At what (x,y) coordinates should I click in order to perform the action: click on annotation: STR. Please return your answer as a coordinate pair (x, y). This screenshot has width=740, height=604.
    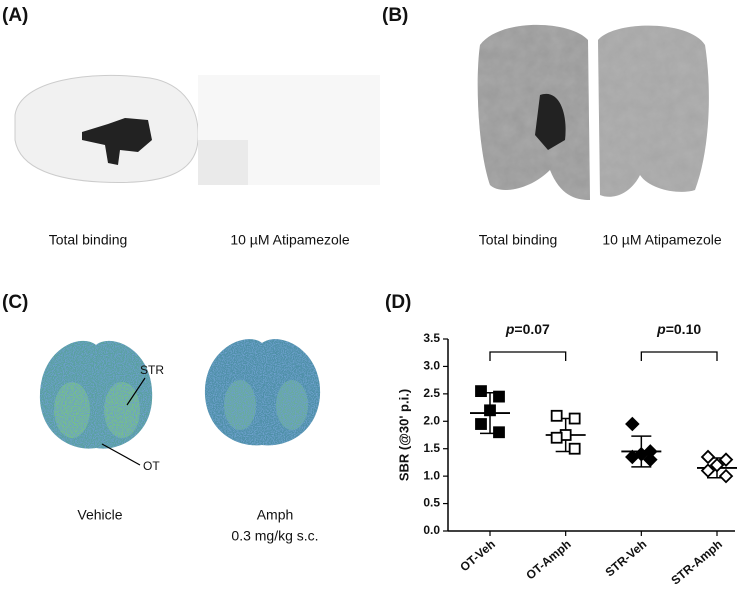
    Looking at the image, I should click on (152, 370).